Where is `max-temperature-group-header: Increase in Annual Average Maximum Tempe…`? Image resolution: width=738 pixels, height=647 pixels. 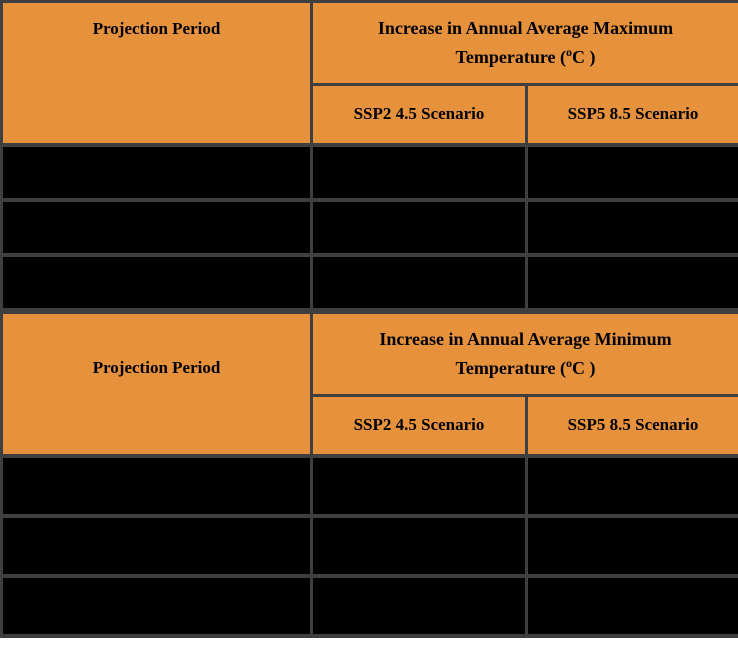
max-temperature-group-header: Increase in Annual Average Maximum Tempe… is located at coordinates (524, 43).